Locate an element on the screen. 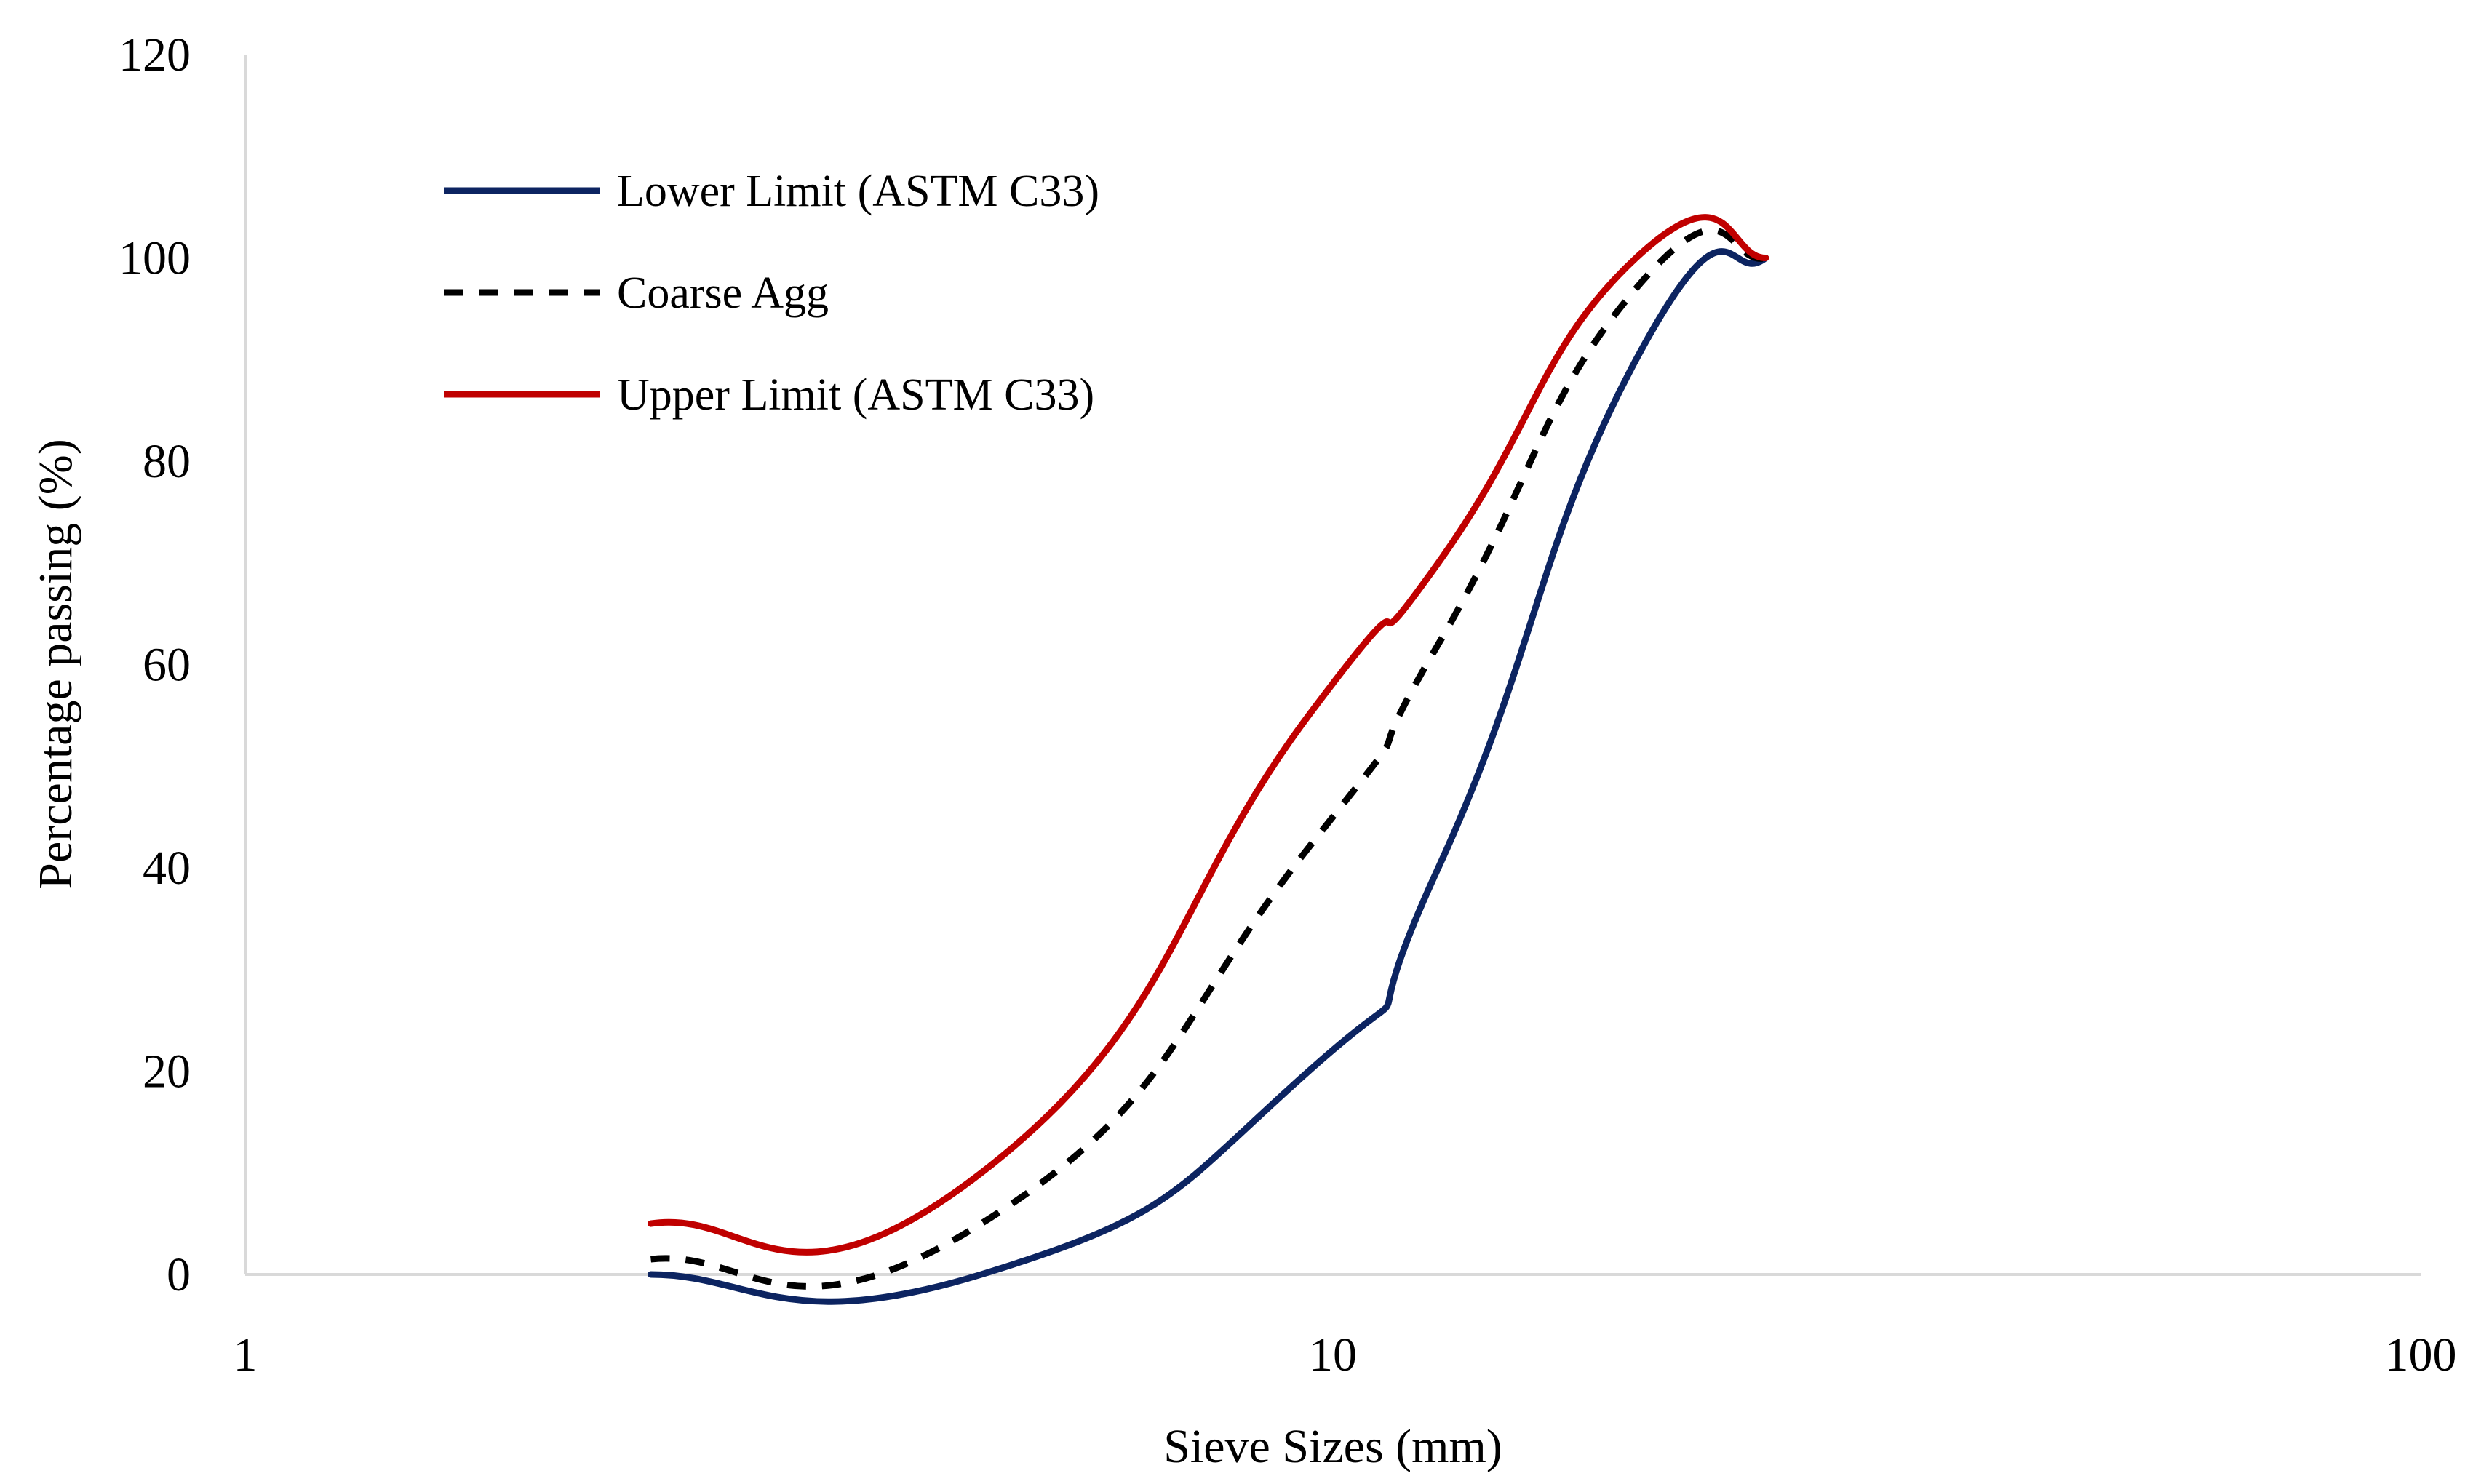 The image size is (2473, 1484). x-axis-title: Sieve Sizes (mm) is located at coordinates (1332, 1446).